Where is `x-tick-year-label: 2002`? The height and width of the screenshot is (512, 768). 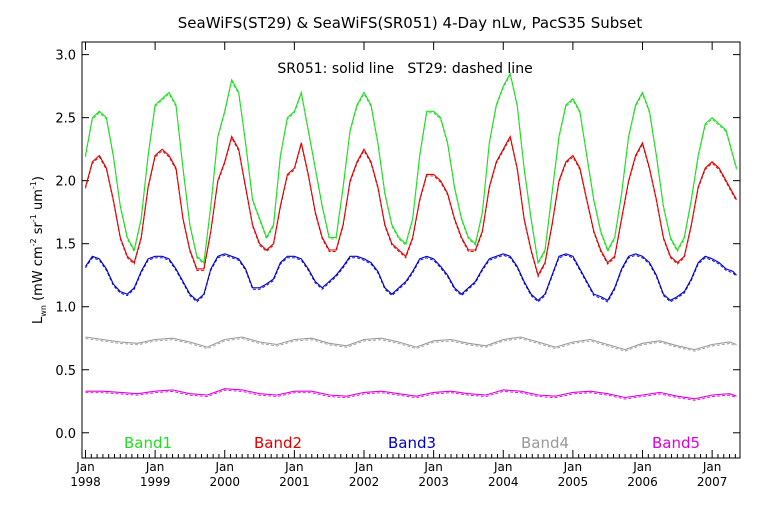
x-tick-year-label: 2002 is located at coordinates (364, 482).